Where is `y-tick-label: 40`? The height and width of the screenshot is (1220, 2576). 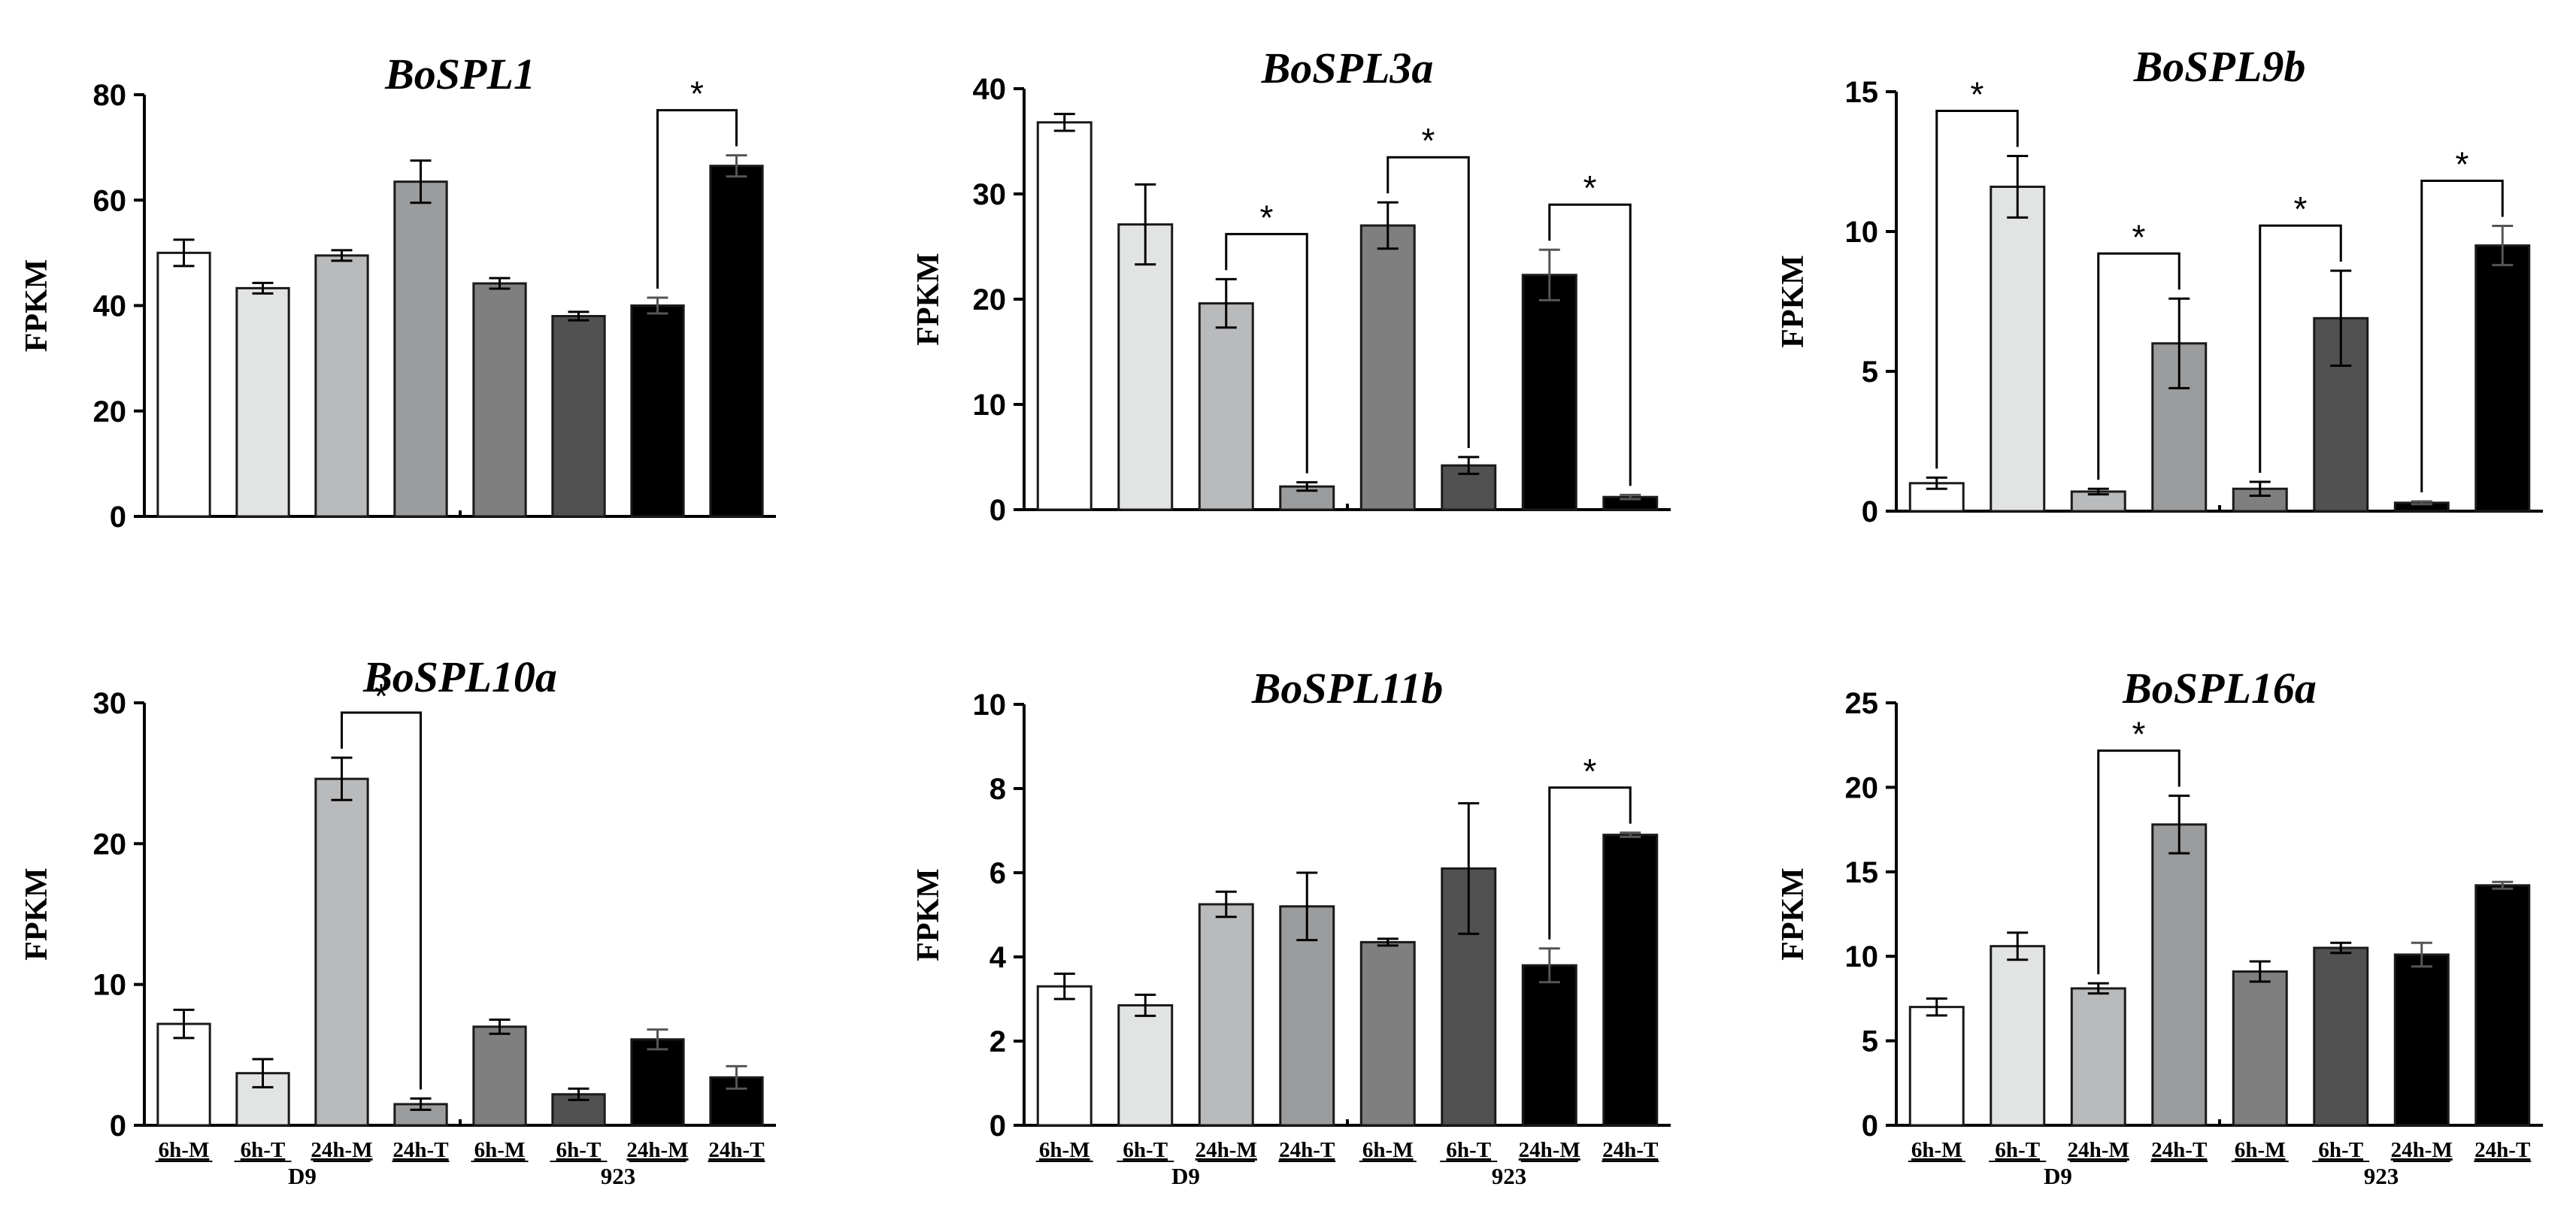 y-tick-label: 40 is located at coordinates (110, 306).